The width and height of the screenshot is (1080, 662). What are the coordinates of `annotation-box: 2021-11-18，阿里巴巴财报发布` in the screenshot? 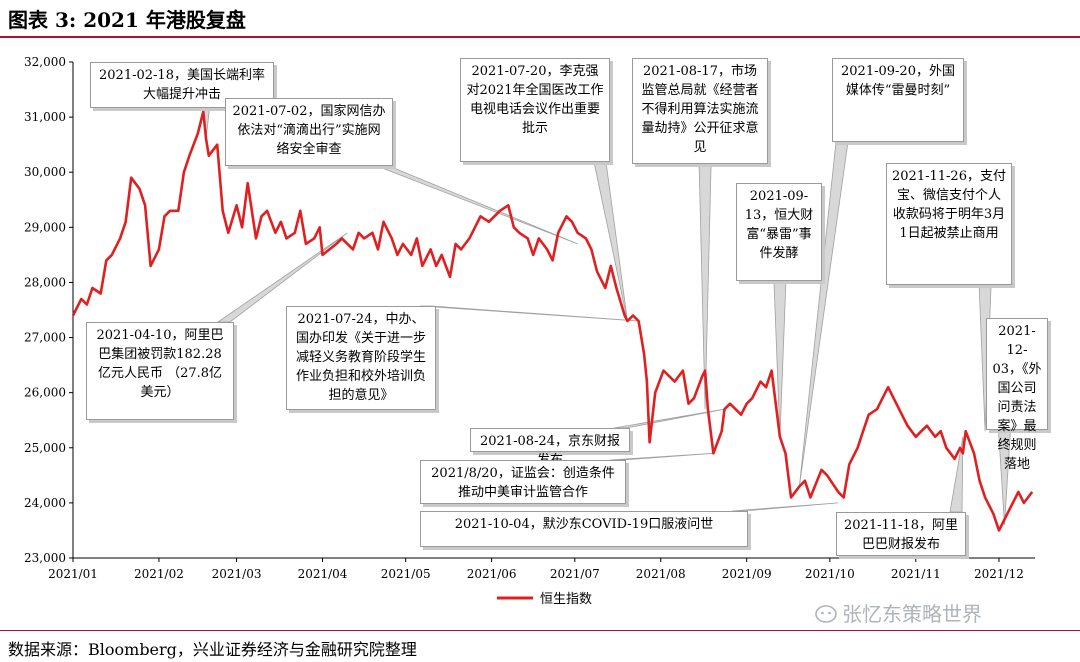 It's located at (901, 534).